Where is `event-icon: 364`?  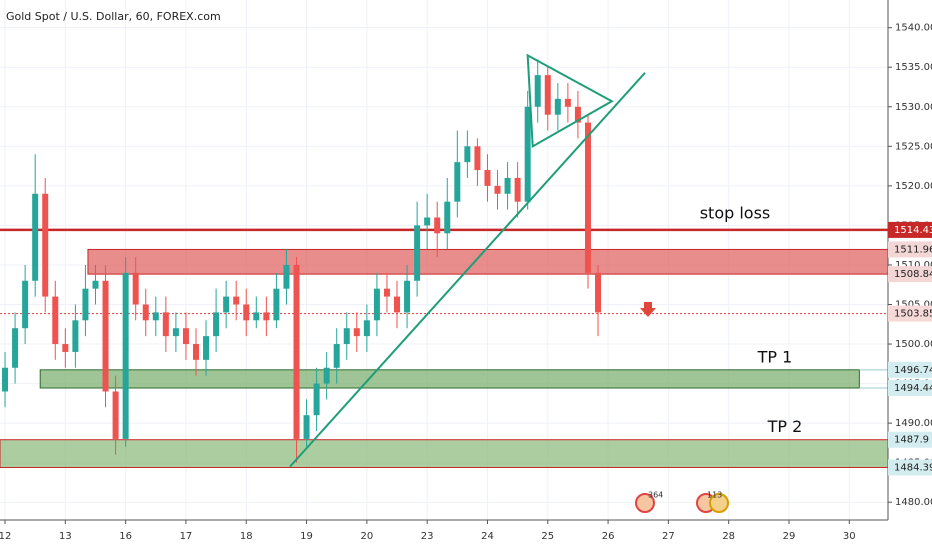 event-icon: 364 is located at coordinates (649, 502).